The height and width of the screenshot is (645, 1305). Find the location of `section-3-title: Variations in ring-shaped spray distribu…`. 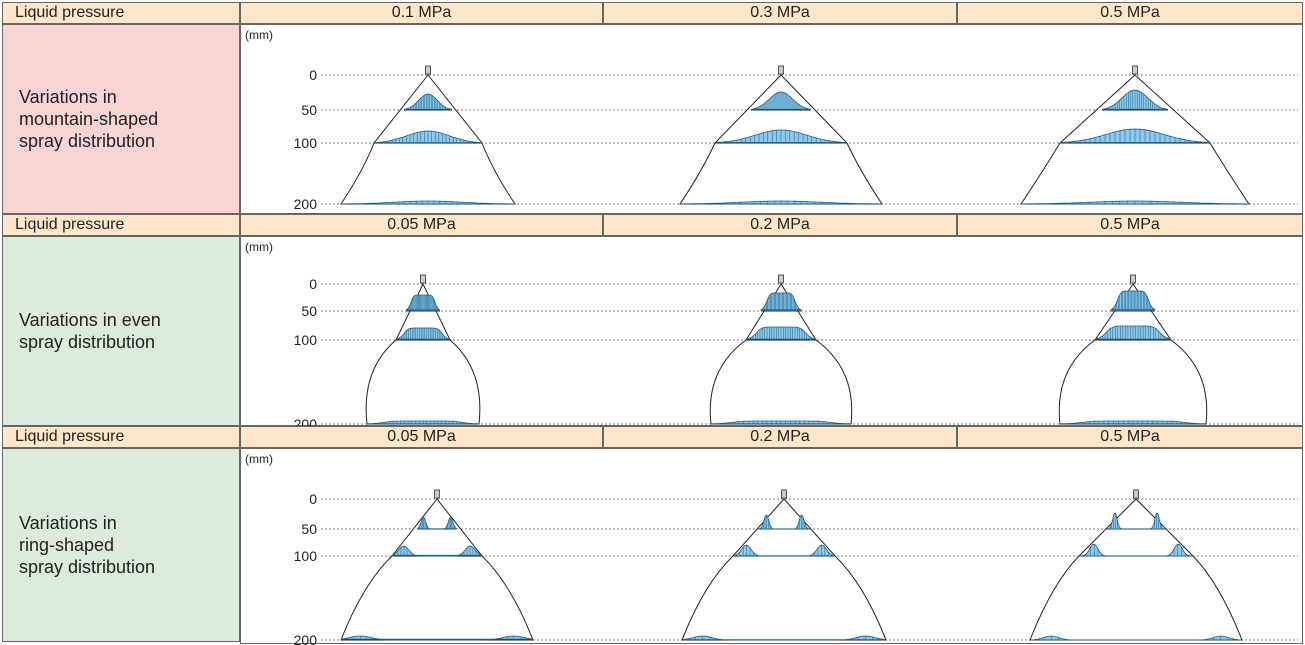

section-3-title: Variations in ring-shaped spray distribu… is located at coordinates (121, 545).